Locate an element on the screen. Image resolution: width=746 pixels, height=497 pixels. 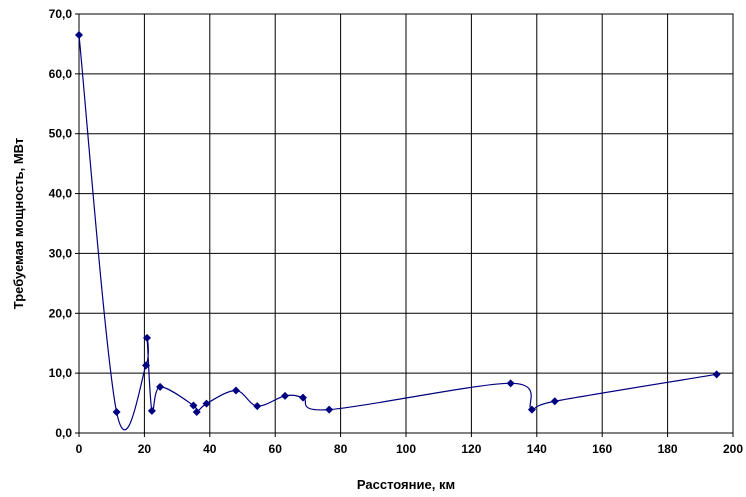
x-axis-title: Расстояние, км is located at coordinates (406, 484).